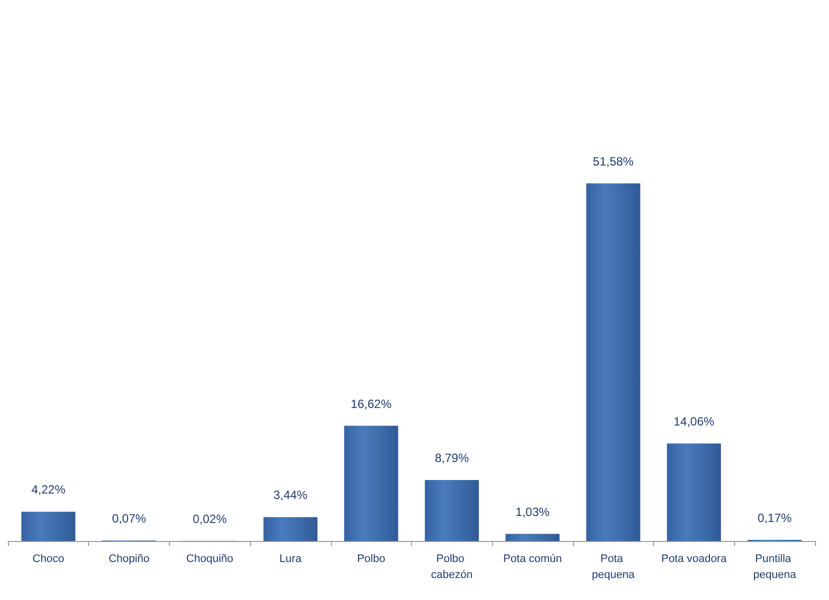 The height and width of the screenshot is (600, 829). Describe the element at coordinates (371, 559) in the screenshot. I see `x-tick-label: Polbo` at that location.